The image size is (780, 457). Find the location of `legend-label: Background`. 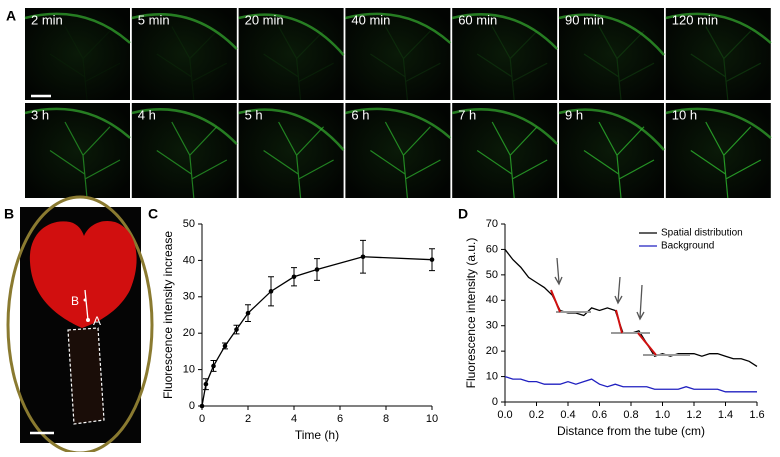

legend-label: Background is located at coordinates (687, 246).